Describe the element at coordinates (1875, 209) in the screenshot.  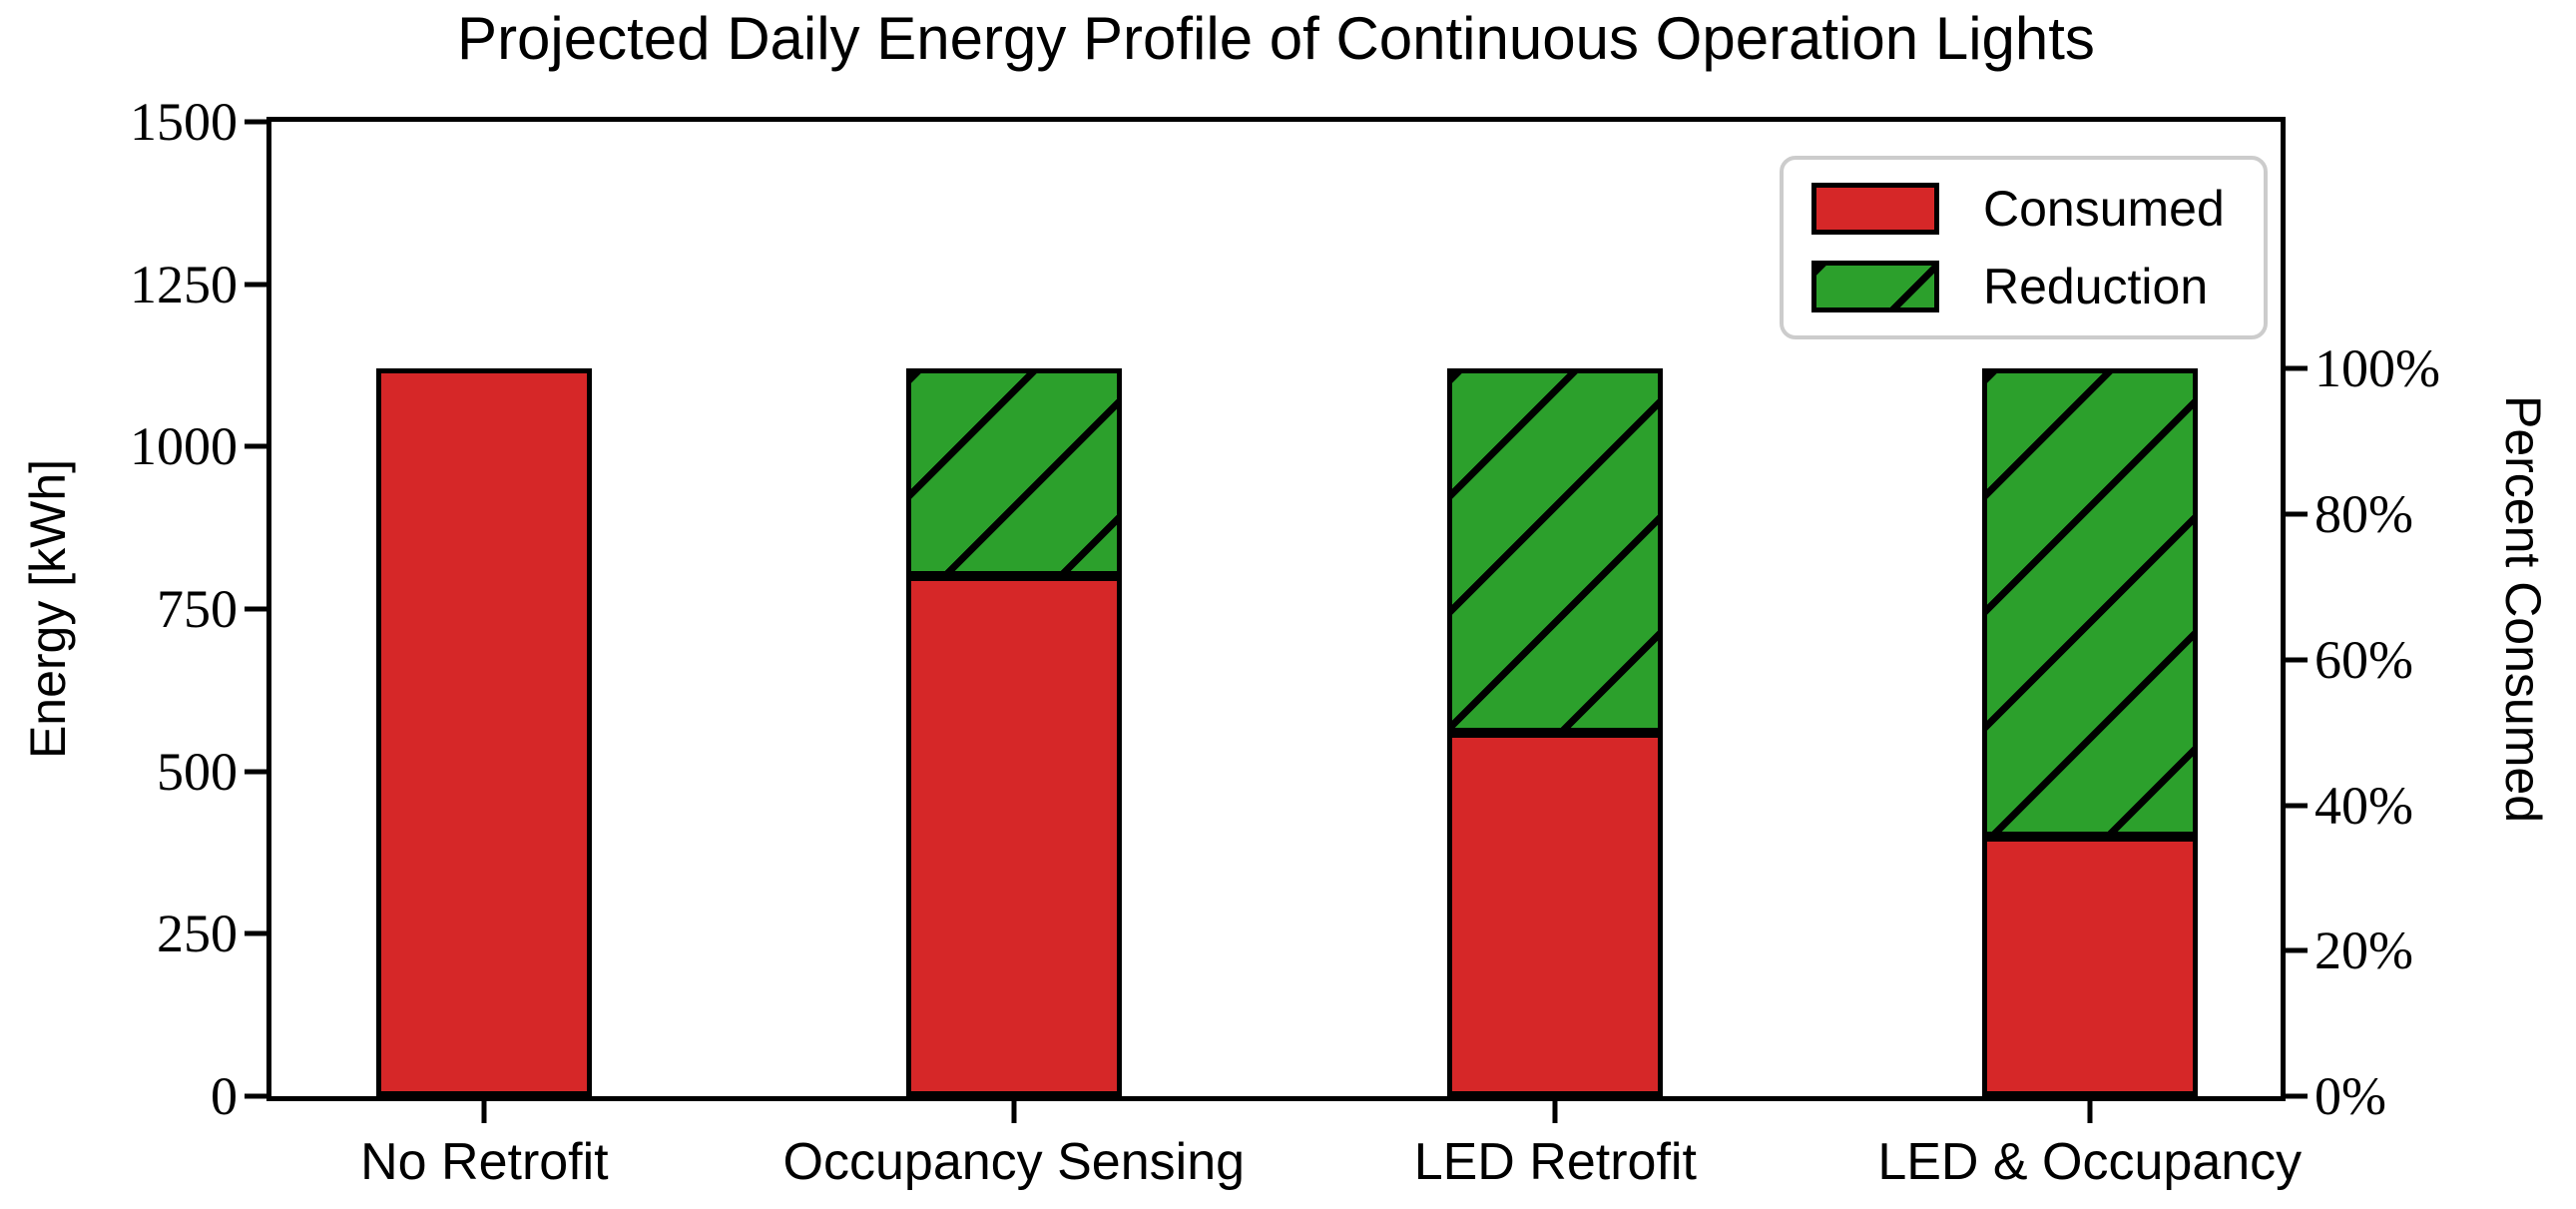
I see `legend-swatch-consumed` at that location.